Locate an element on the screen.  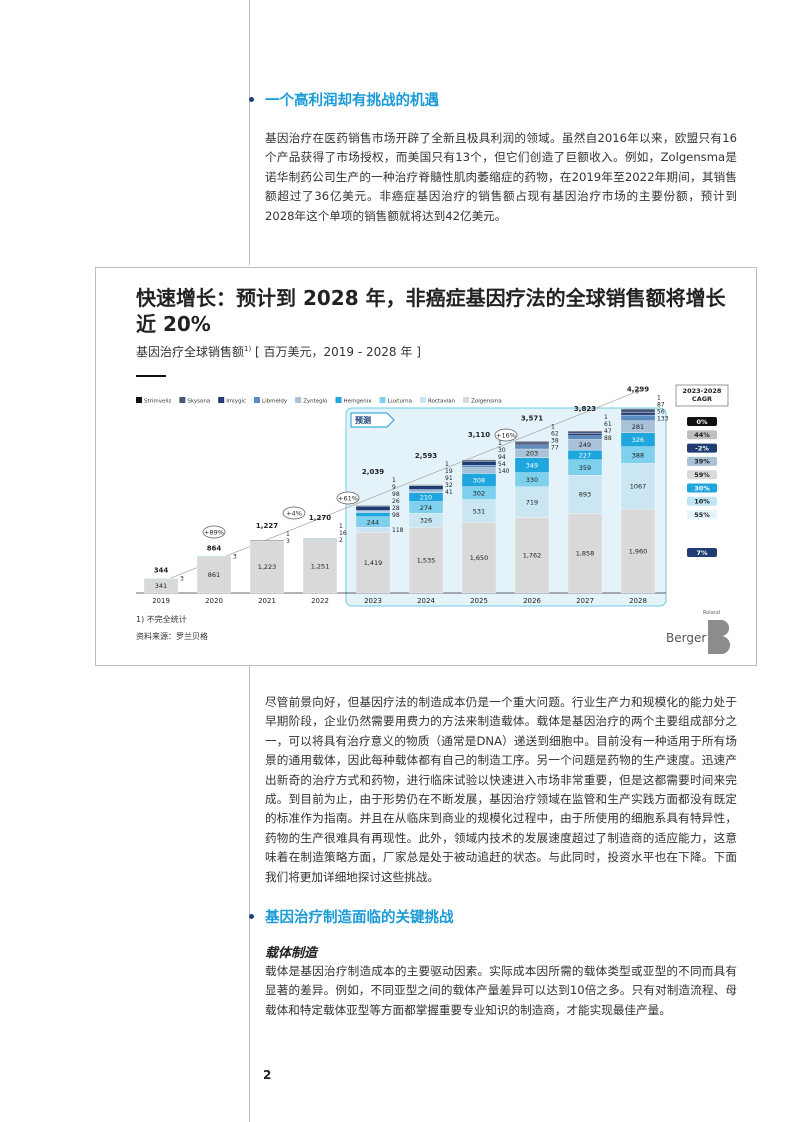
logo-text: Roland is located at coordinates (711, 613).